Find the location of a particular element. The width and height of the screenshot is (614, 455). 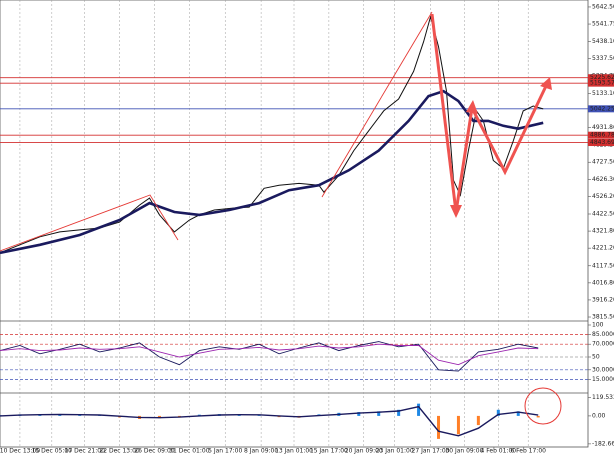

y-tick-label: 4321.80 is located at coordinates (603, 231).